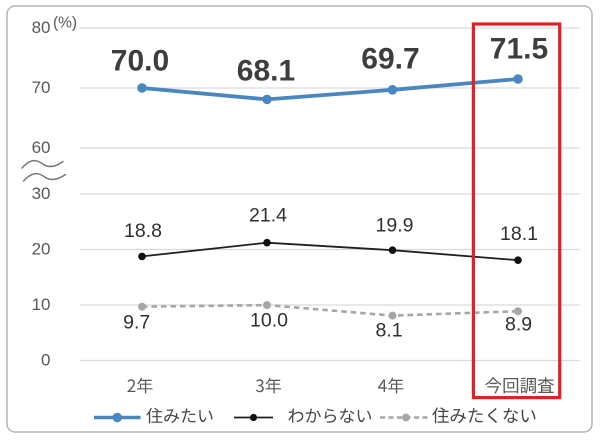  I want to click on svg-text: 69.7, so click(390, 59).